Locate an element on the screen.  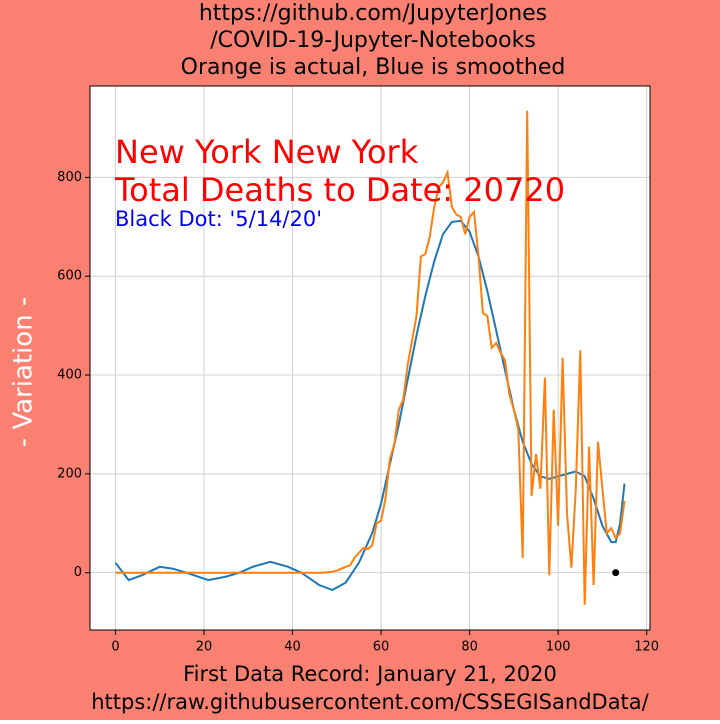
y-tick-label: 800 is located at coordinates (69, 177).